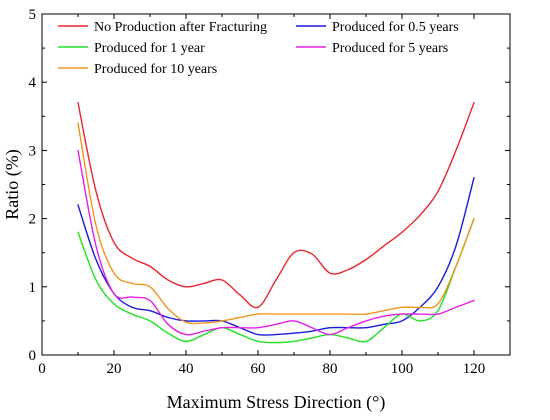 The width and height of the screenshot is (550, 420). What do you see at coordinates (180, 27) in the screenshot?
I see `legend-label: No Production after Fracturing` at bounding box center [180, 27].